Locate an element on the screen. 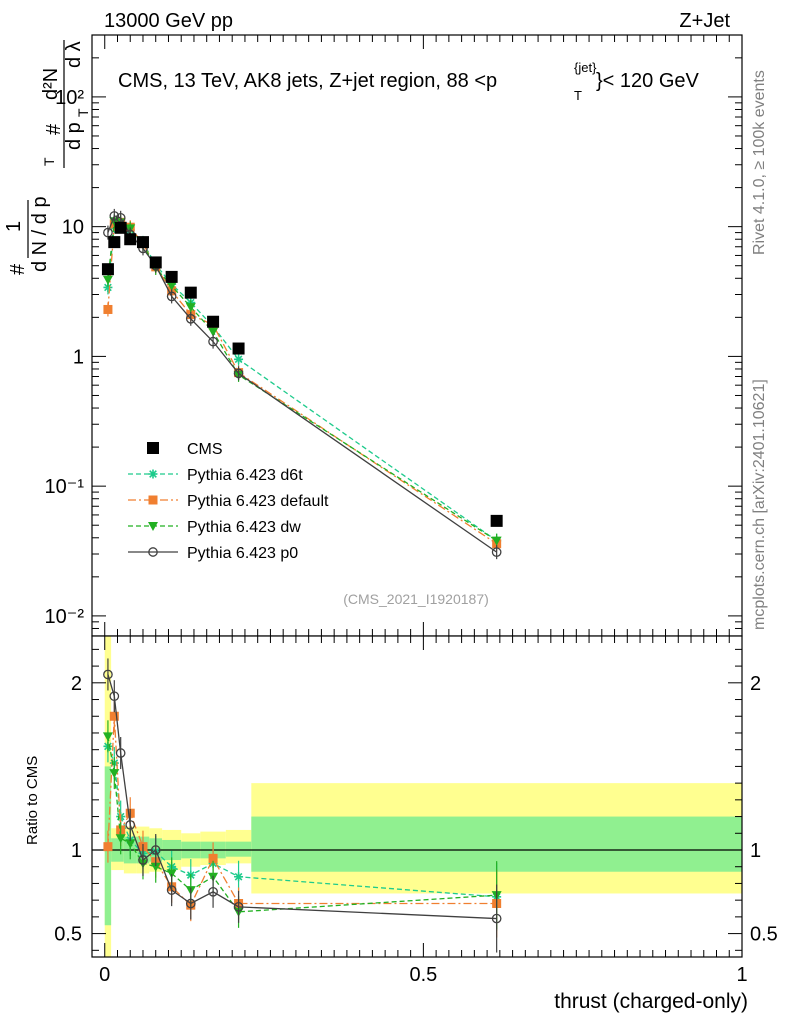 This screenshot has height=1024, width=786. legend-item: Pythia 6.423 default is located at coordinates (228, 501).